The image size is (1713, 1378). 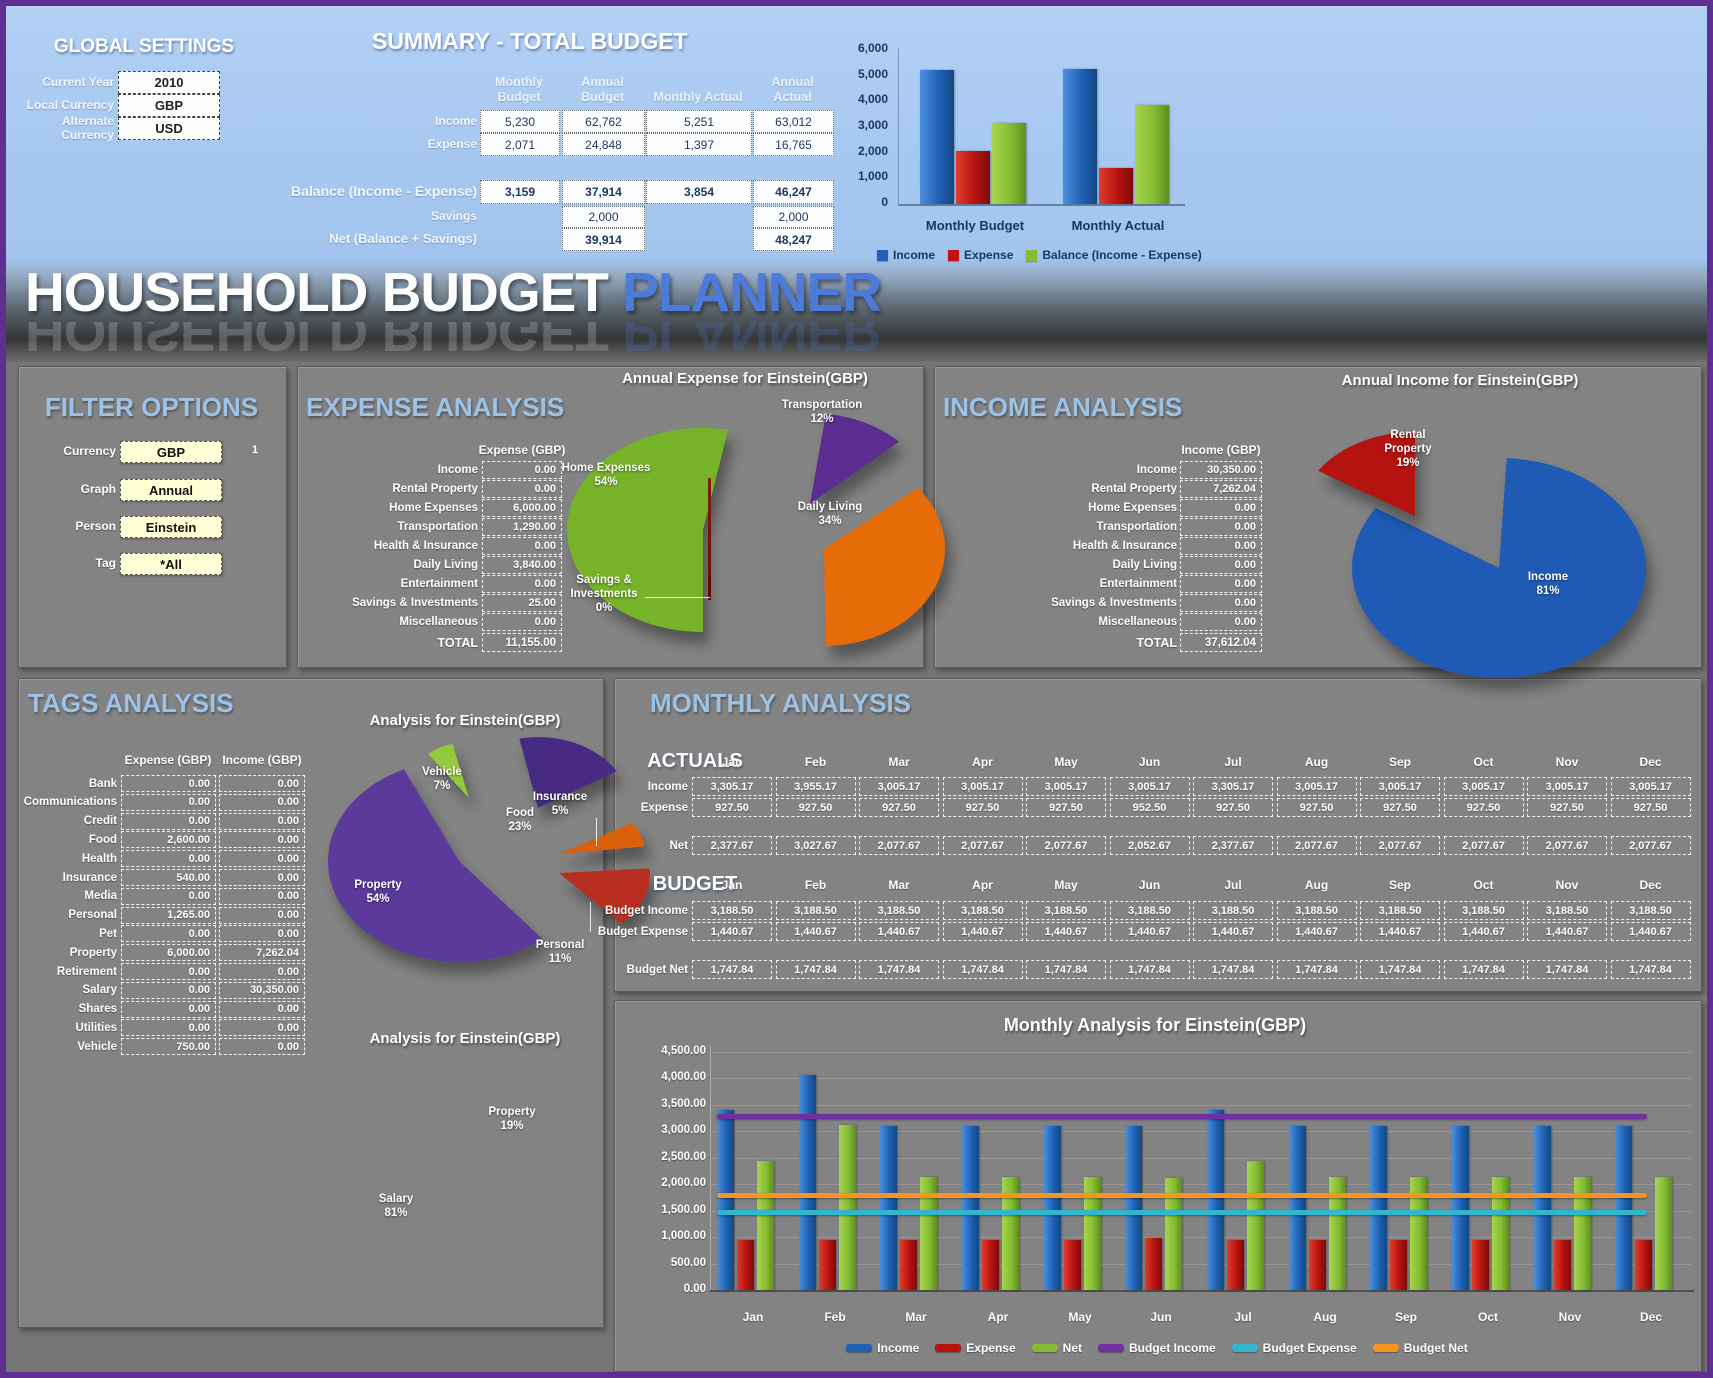 I want to click on y-axis-line, so click(x=710, y=1168).